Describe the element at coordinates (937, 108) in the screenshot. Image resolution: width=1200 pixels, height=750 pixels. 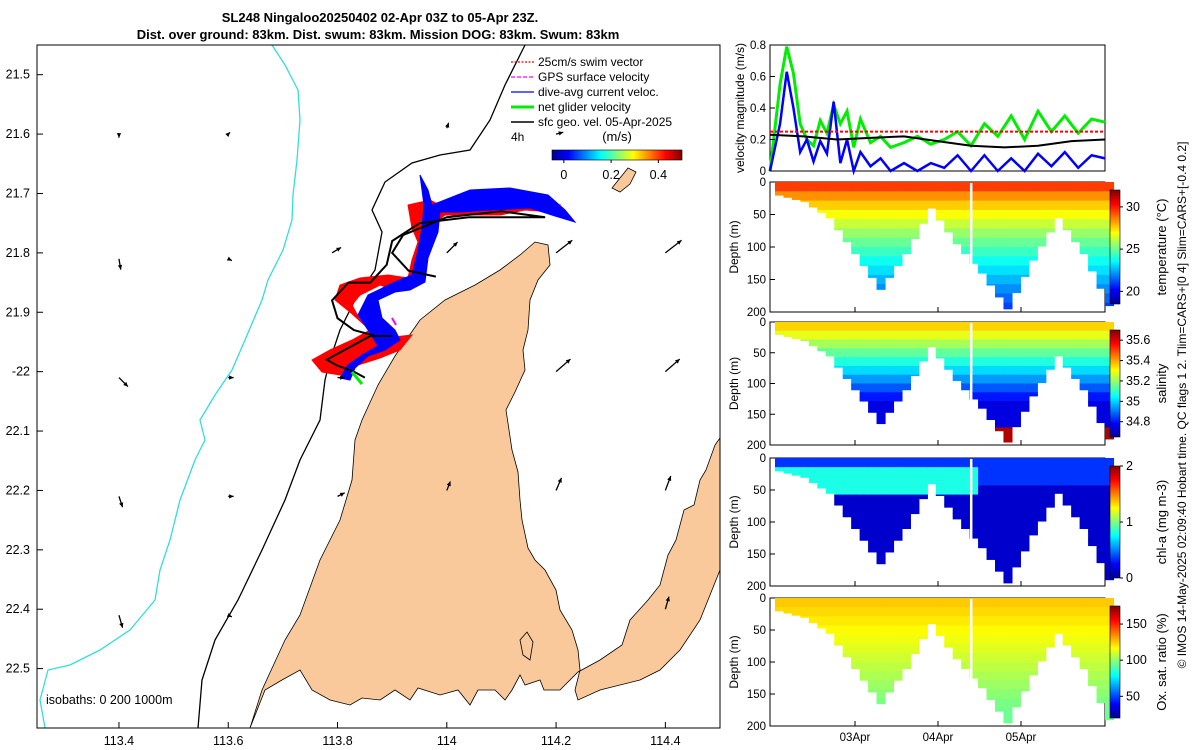
I see `velocity-axes-frame` at that location.